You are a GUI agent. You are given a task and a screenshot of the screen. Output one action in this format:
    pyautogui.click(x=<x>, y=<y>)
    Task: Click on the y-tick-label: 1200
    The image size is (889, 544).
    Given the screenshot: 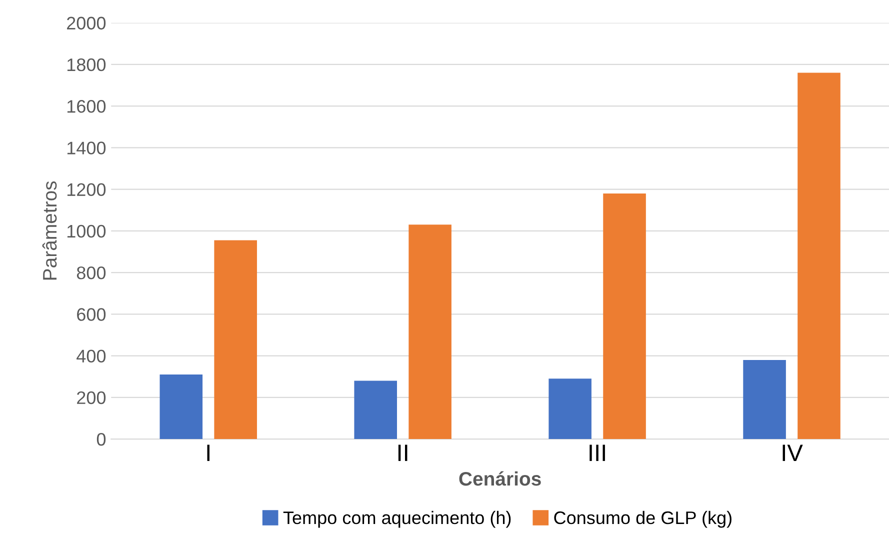 What is the action you would take?
    pyautogui.click(x=86, y=189)
    